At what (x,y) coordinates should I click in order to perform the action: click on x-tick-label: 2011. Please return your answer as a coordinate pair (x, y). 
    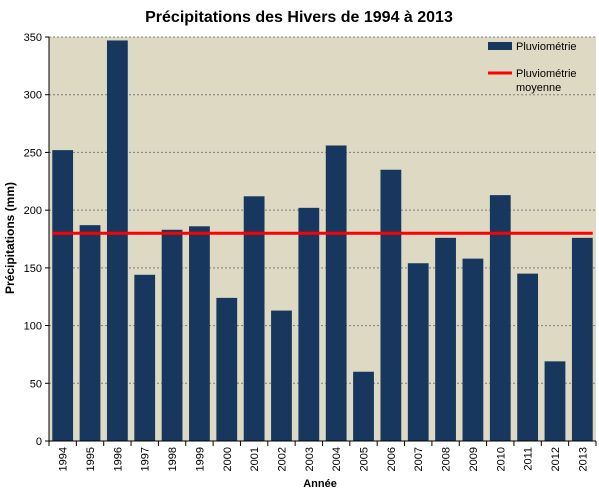
    Looking at the image, I should click on (529, 459).